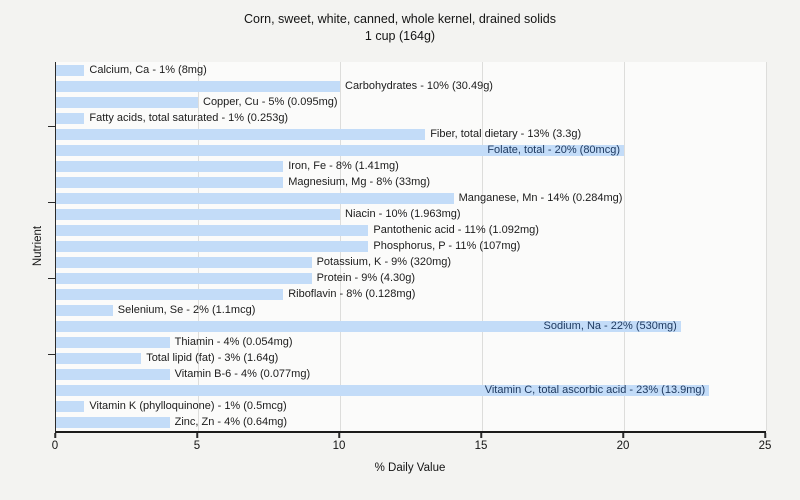 This screenshot has width=800, height=500. Describe the element at coordinates (411, 359) in the screenshot. I see `bar-row: Total lipid (fat) - 3% (1.64g)` at that location.